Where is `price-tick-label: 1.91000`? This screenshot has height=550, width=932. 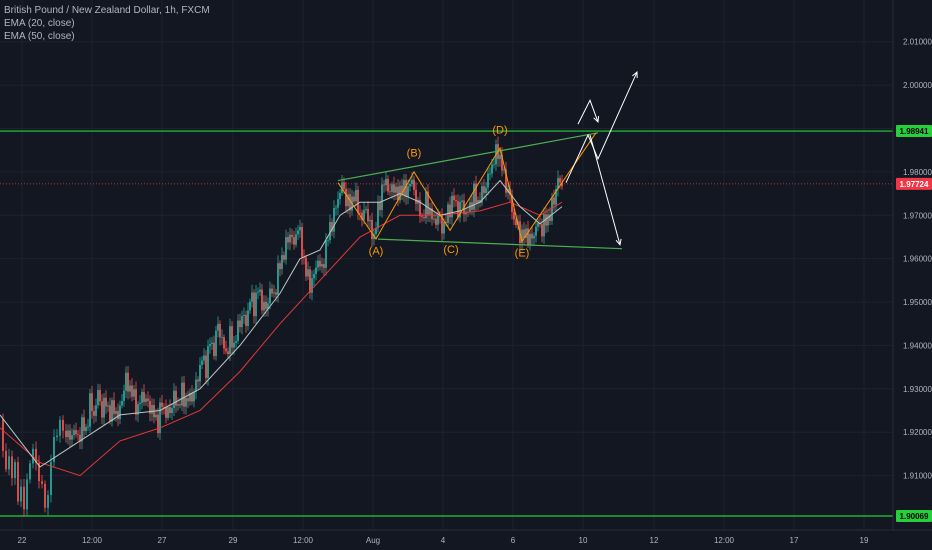
price-tick-label: 1.91000 is located at coordinates (917, 476).